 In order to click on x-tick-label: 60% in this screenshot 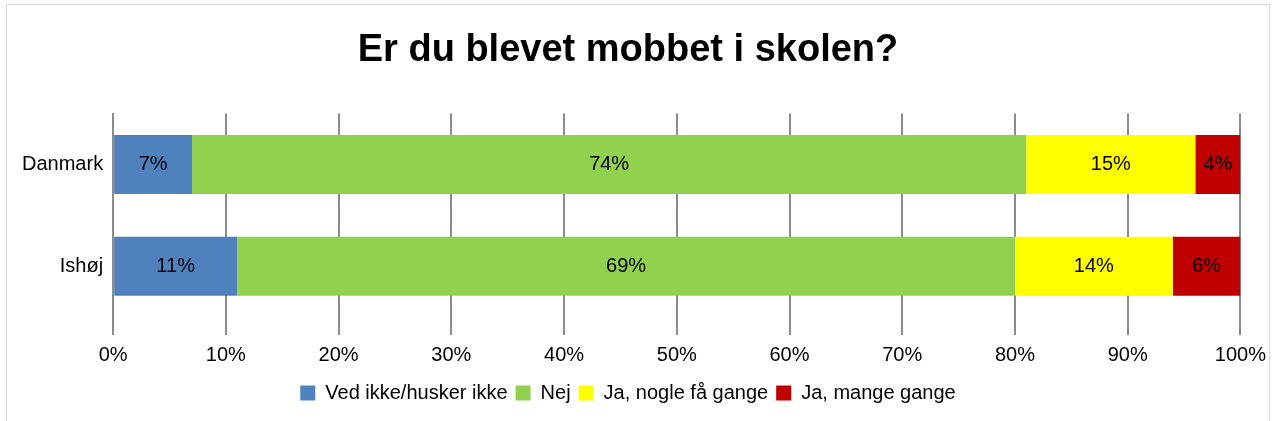, I will do `click(789, 353)`.